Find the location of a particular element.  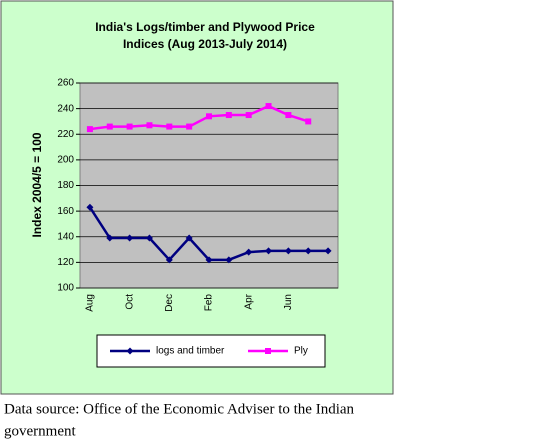

legend-label: Ply is located at coordinates (301, 351).